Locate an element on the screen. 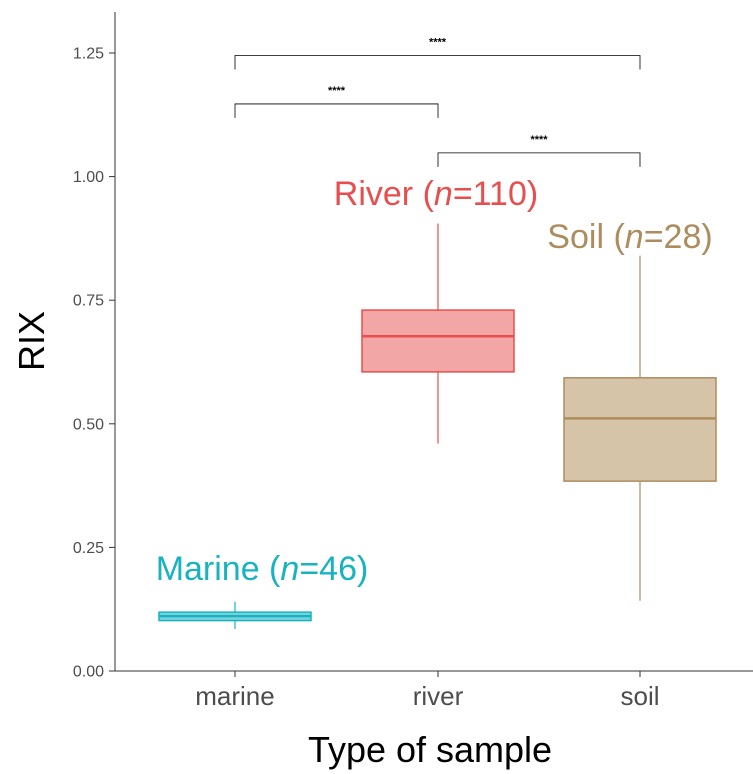 The height and width of the screenshot is (774, 753). y-tick-label: 1.00 is located at coordinates (88, 177).